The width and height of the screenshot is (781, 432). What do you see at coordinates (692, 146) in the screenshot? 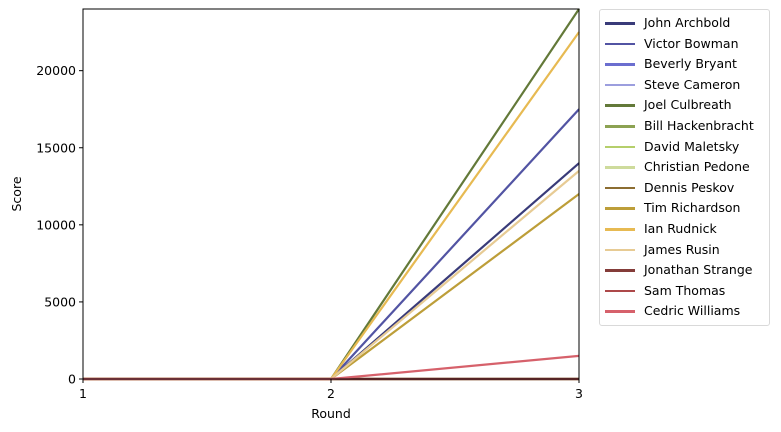
I see `legend-label: David Maletsky` at bounding box center [692, 146].